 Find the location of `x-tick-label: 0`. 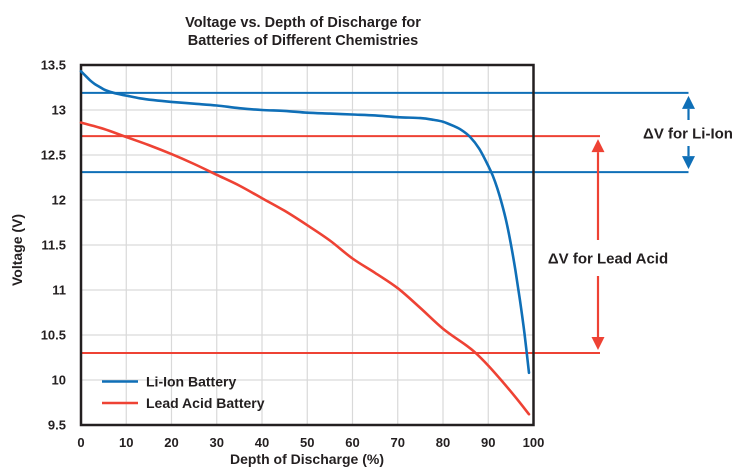

x-tick-label: 0 is located at coordinates (80, 442).